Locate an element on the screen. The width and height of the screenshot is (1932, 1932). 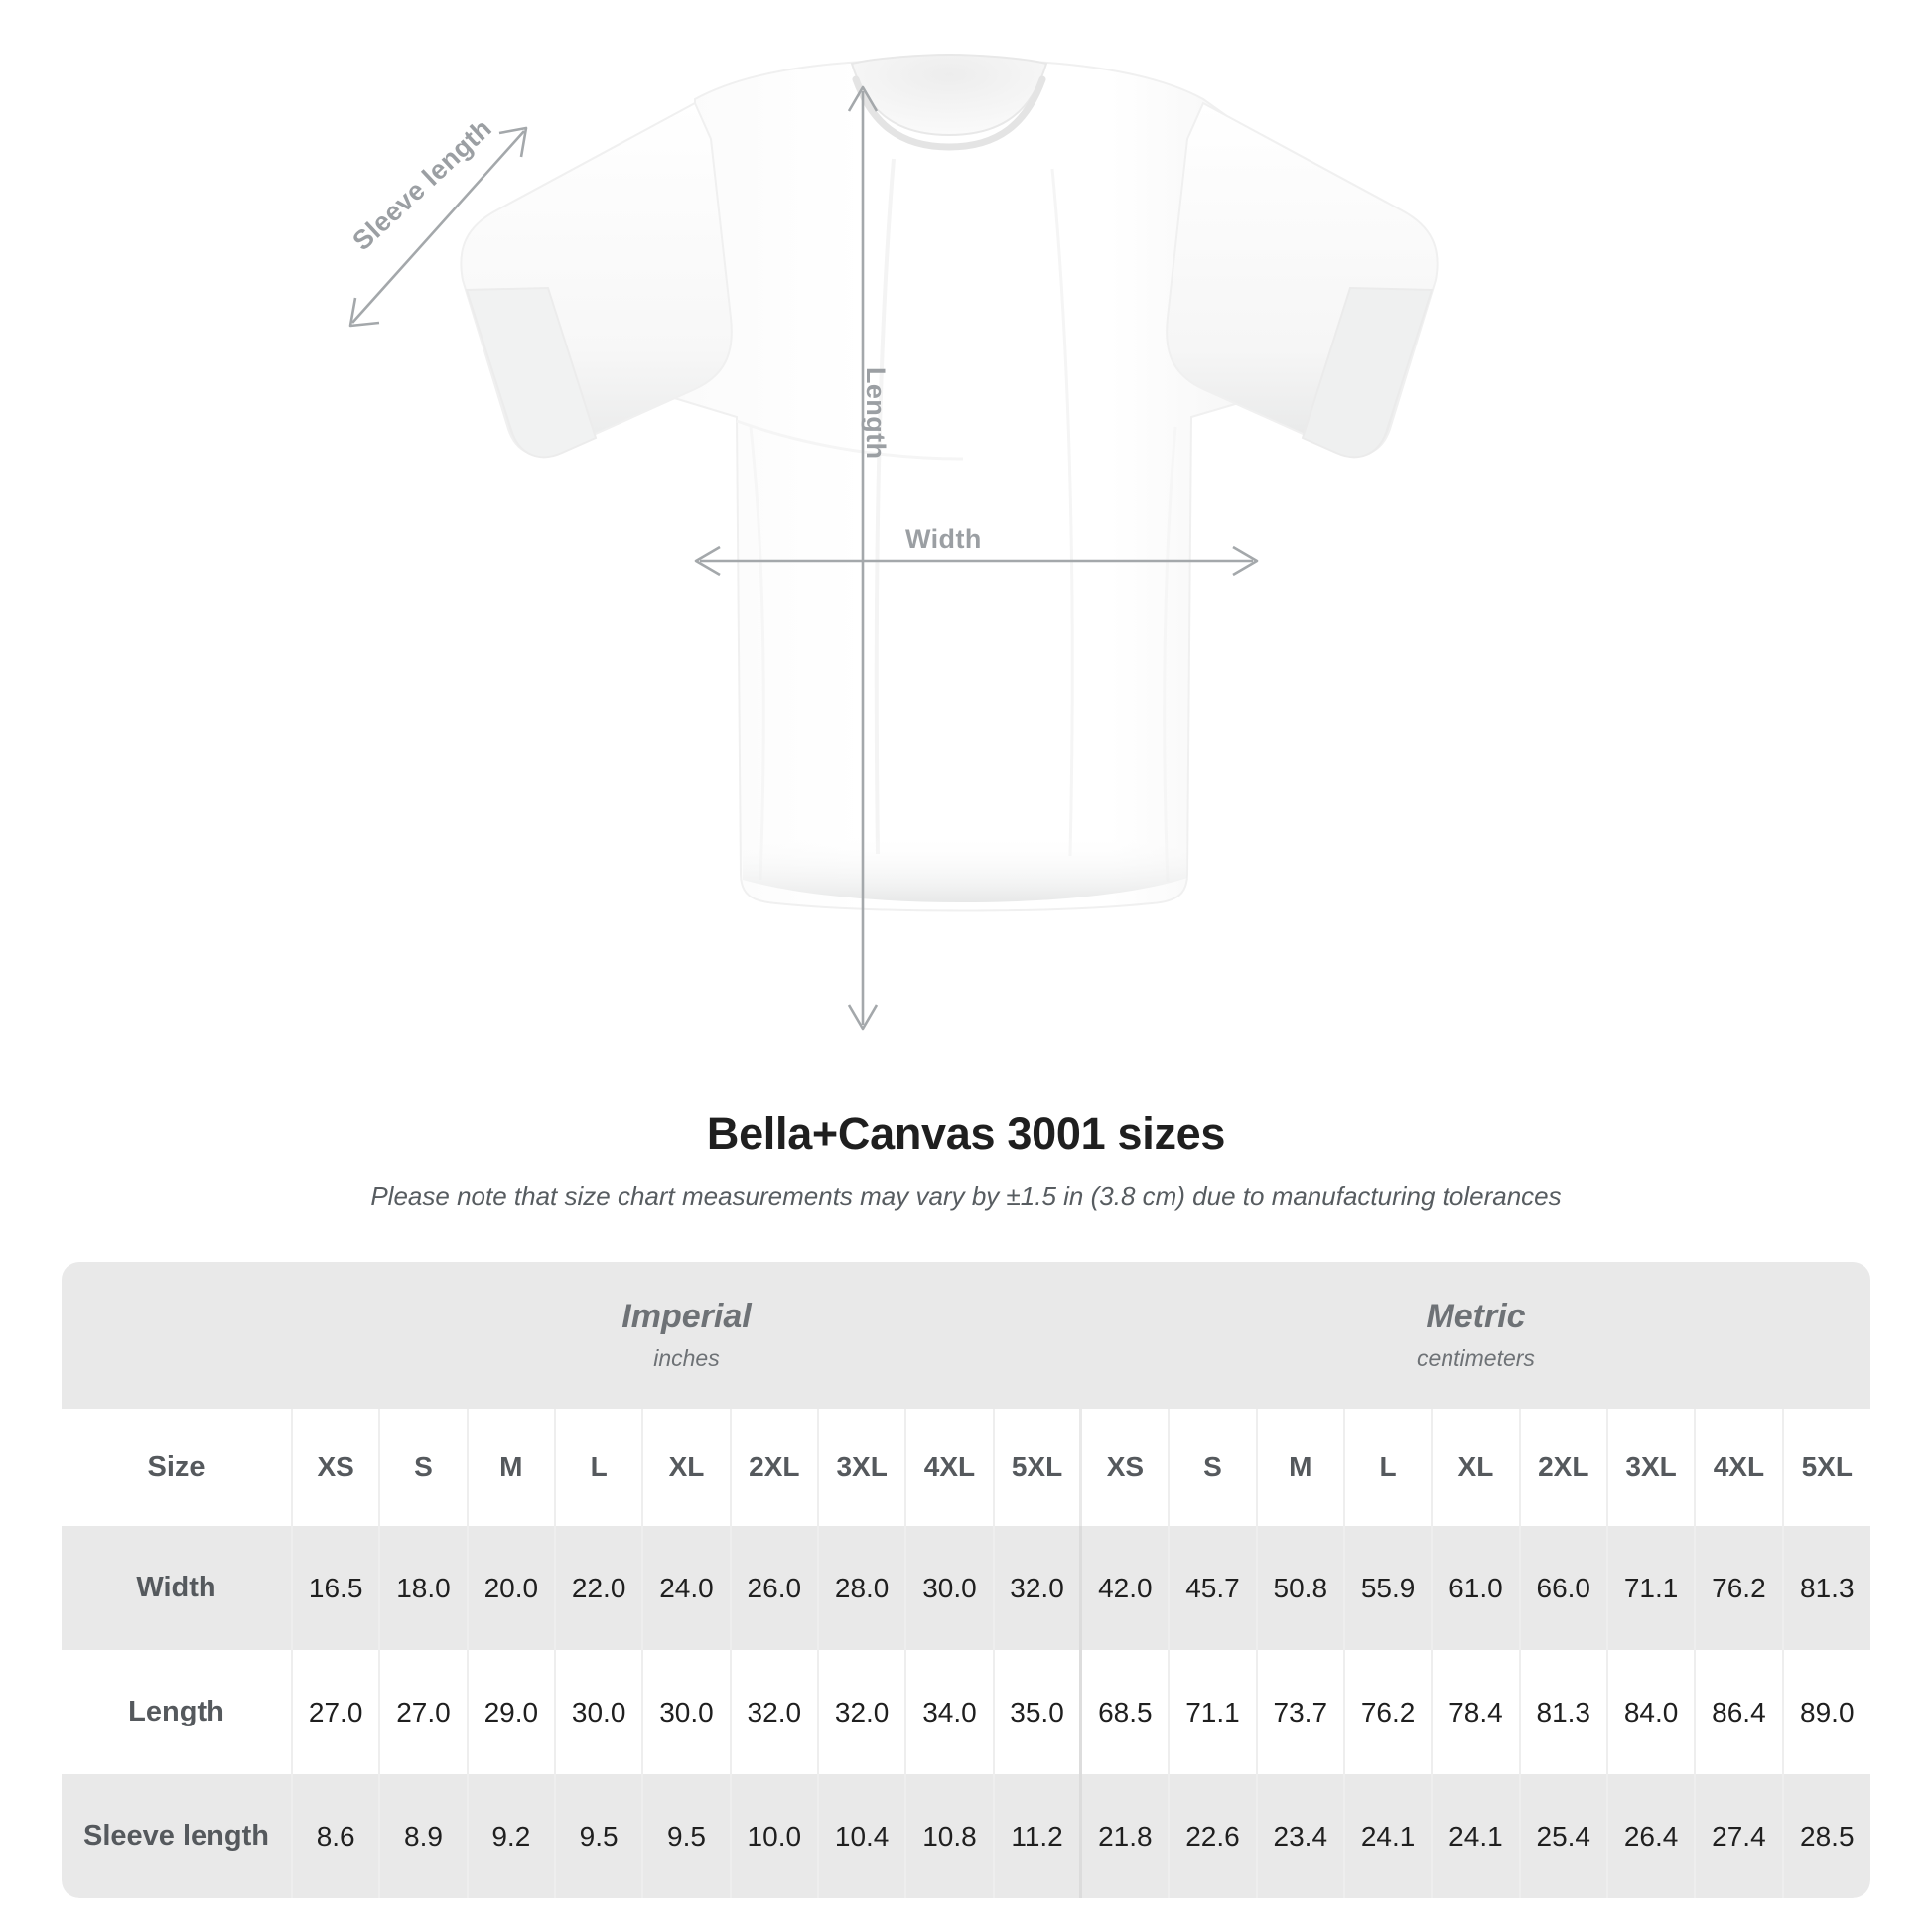
cell-width-metric-5xl: 81.3 is located at coordinates (1825, 1588).